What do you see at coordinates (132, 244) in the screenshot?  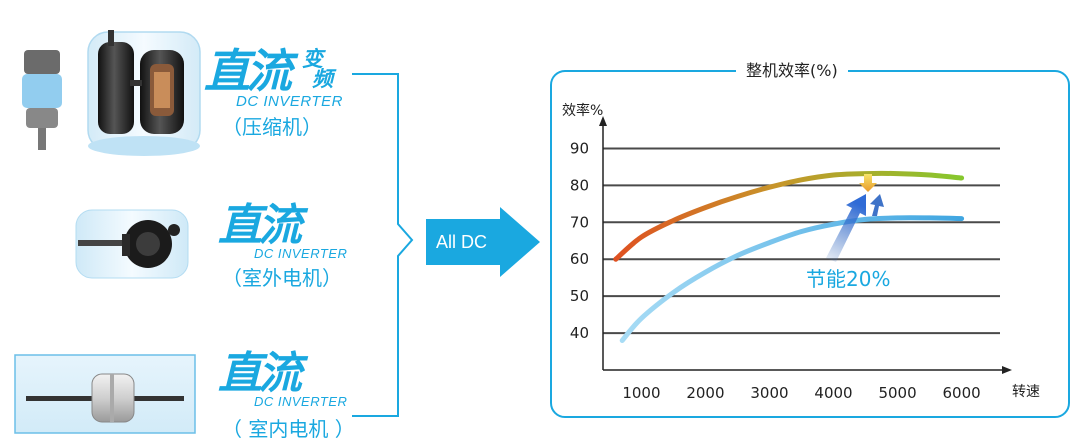 I see `outdoor-motor-image` at bounding box center [132, 244].